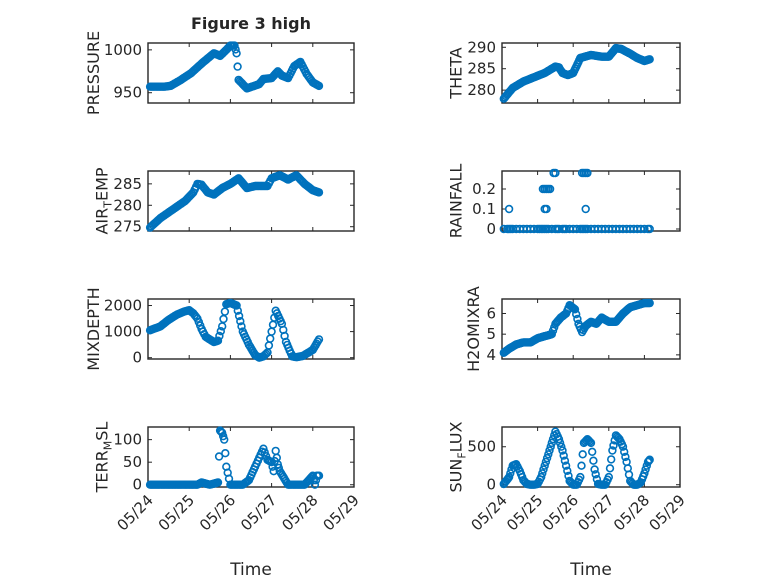 The height and width of the screenshot is (583, 778). I want to click on theta-ytick-label: 290, so click(481, 47).